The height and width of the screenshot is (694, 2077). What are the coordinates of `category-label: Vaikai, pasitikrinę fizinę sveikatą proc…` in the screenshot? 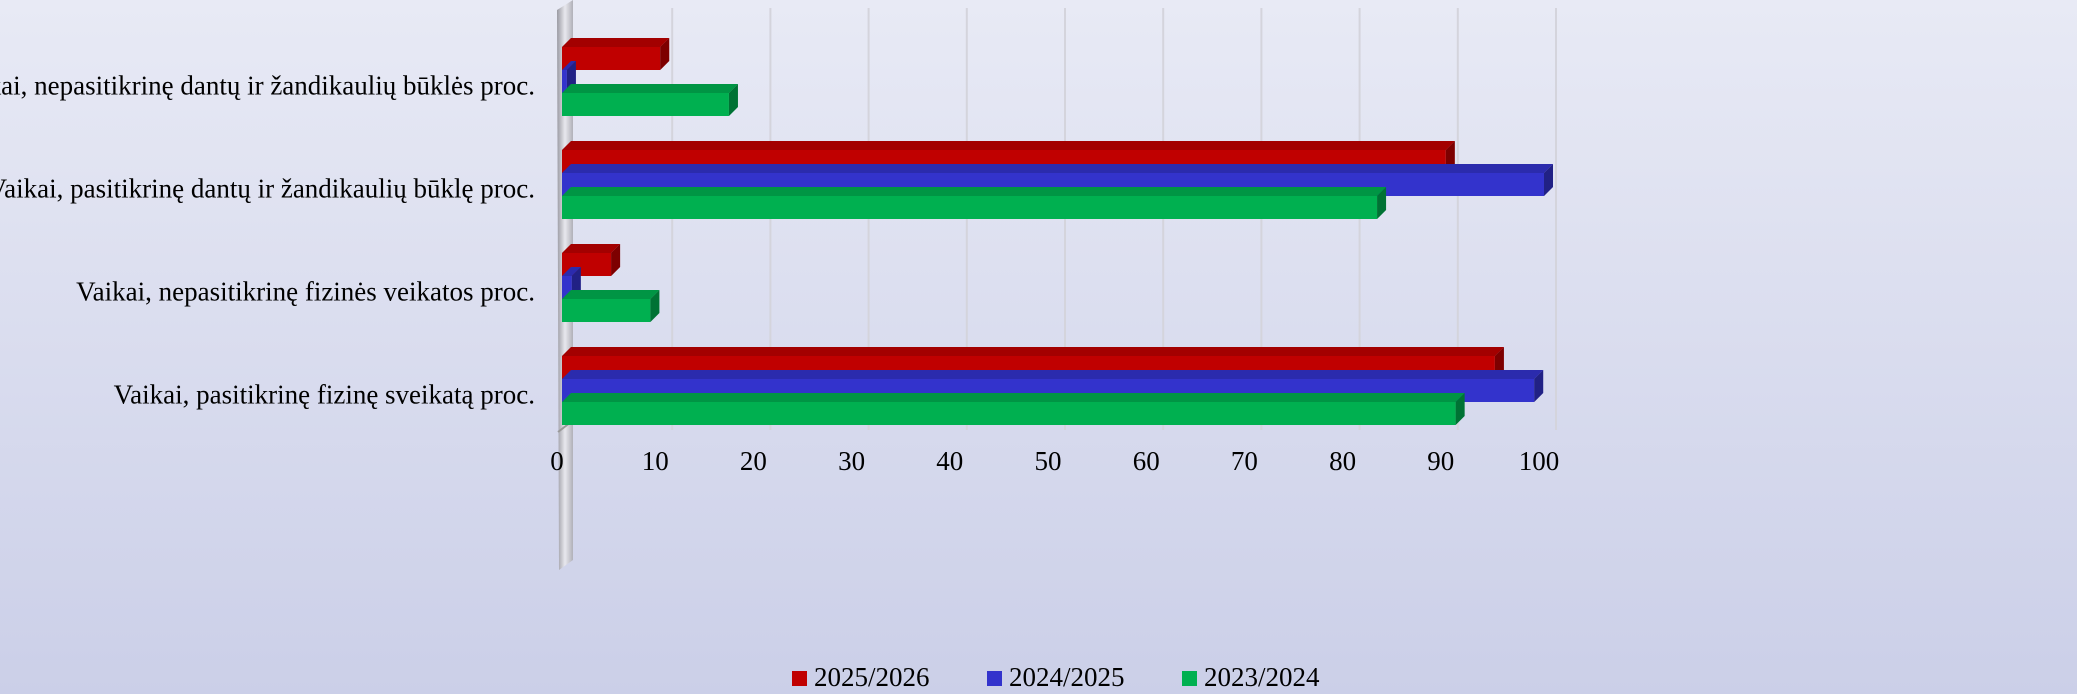 It's located at (324, 395).